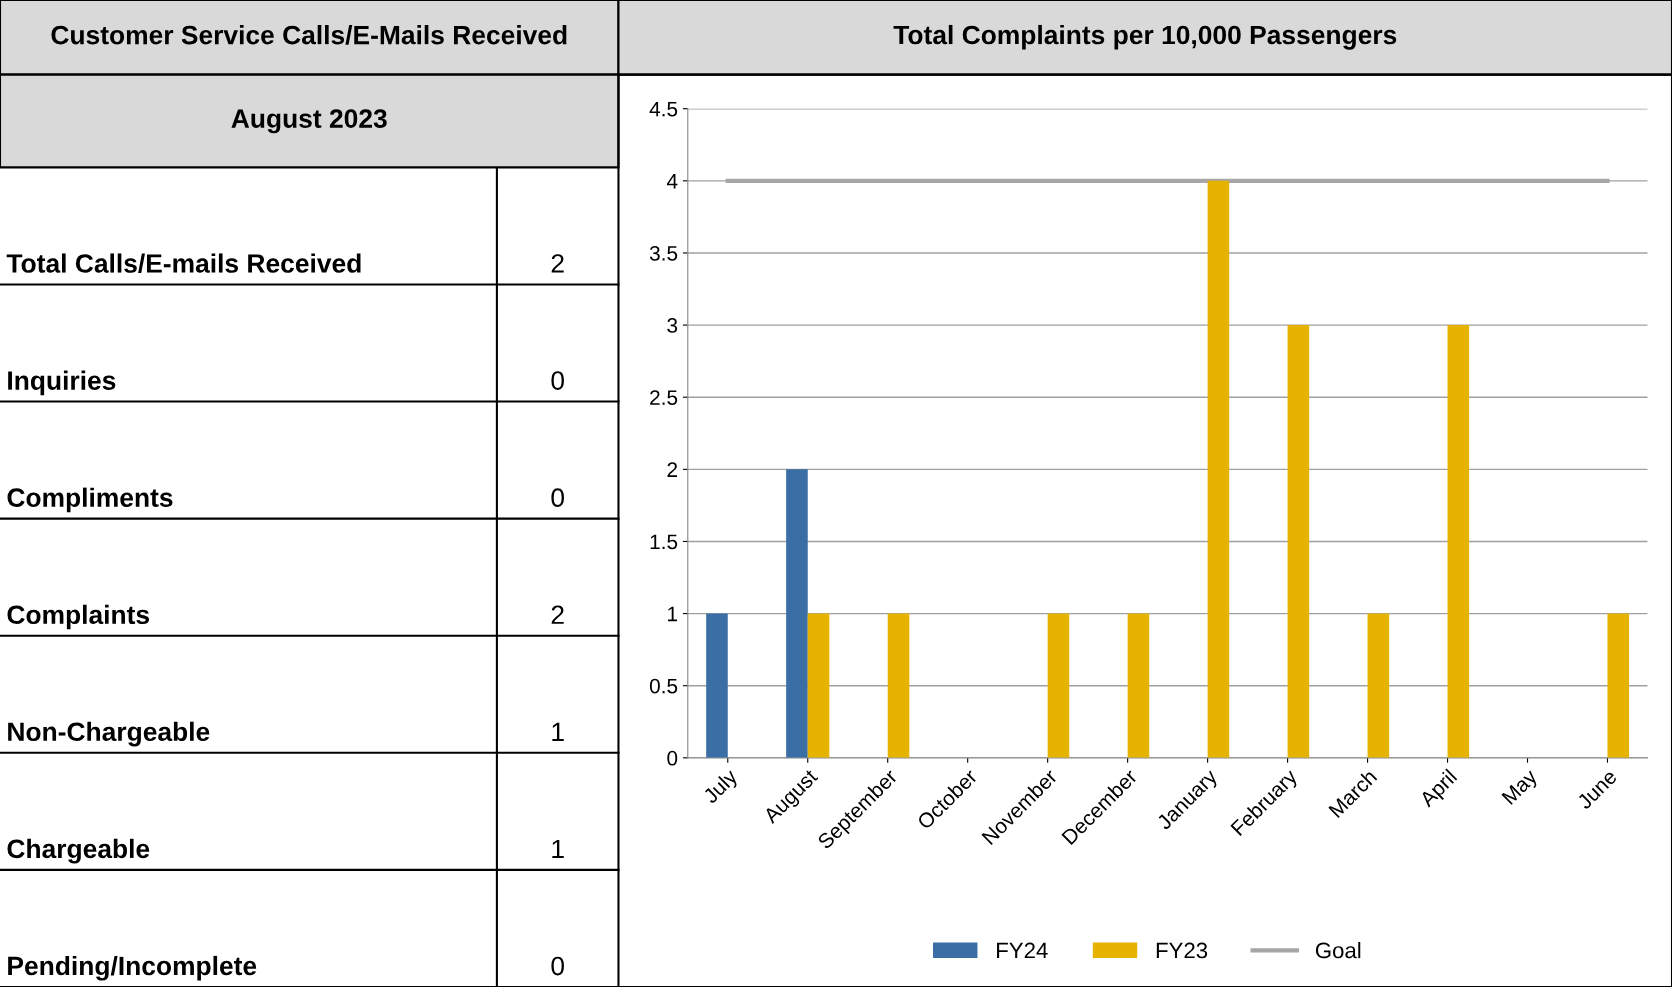  What do you see at coordinates (673, 614) in the screenshot?
I see `y-tick-label: 1` at bounding box center [673, 614].